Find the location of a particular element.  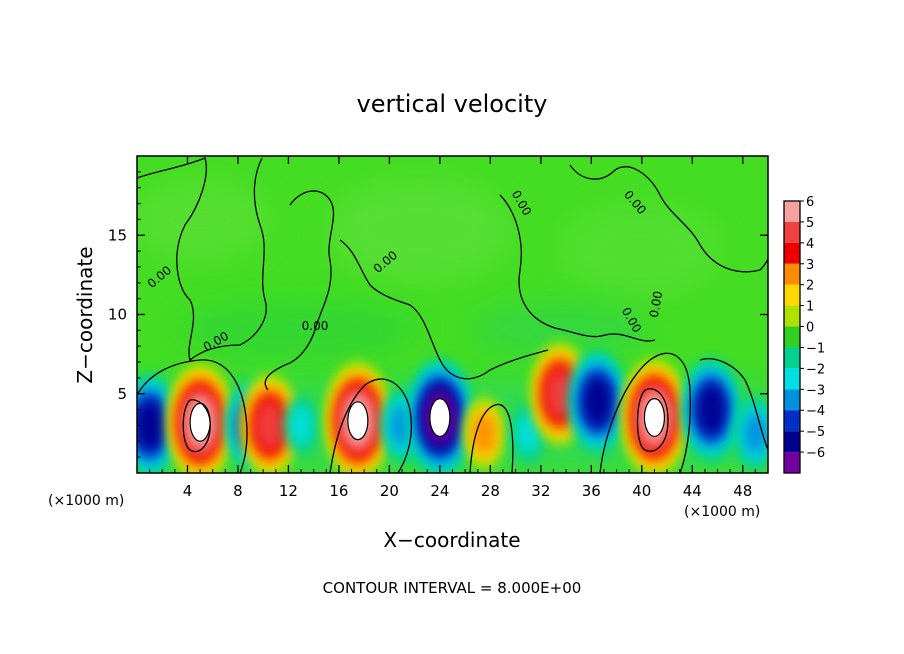

colorbar-label: −2 is located at coordinates (815, 369).